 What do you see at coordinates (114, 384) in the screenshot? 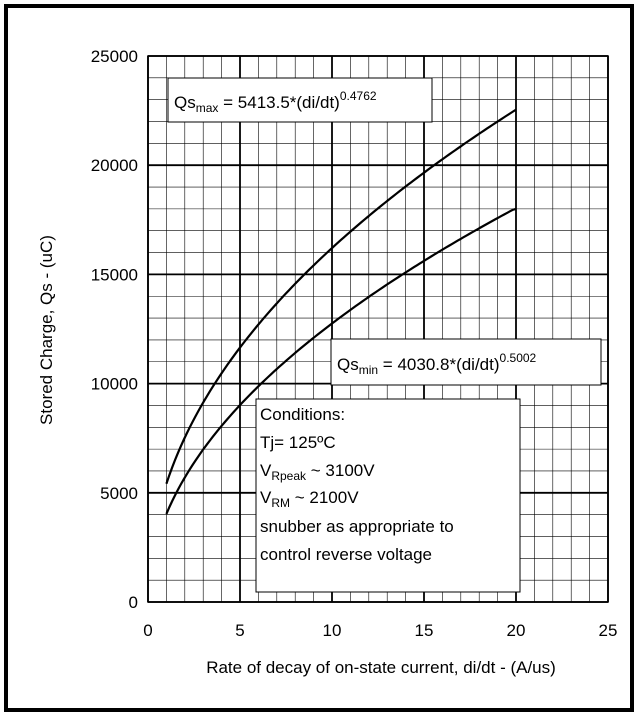
I see `y-tick-label: 10000` at bounding box center [114, 384].